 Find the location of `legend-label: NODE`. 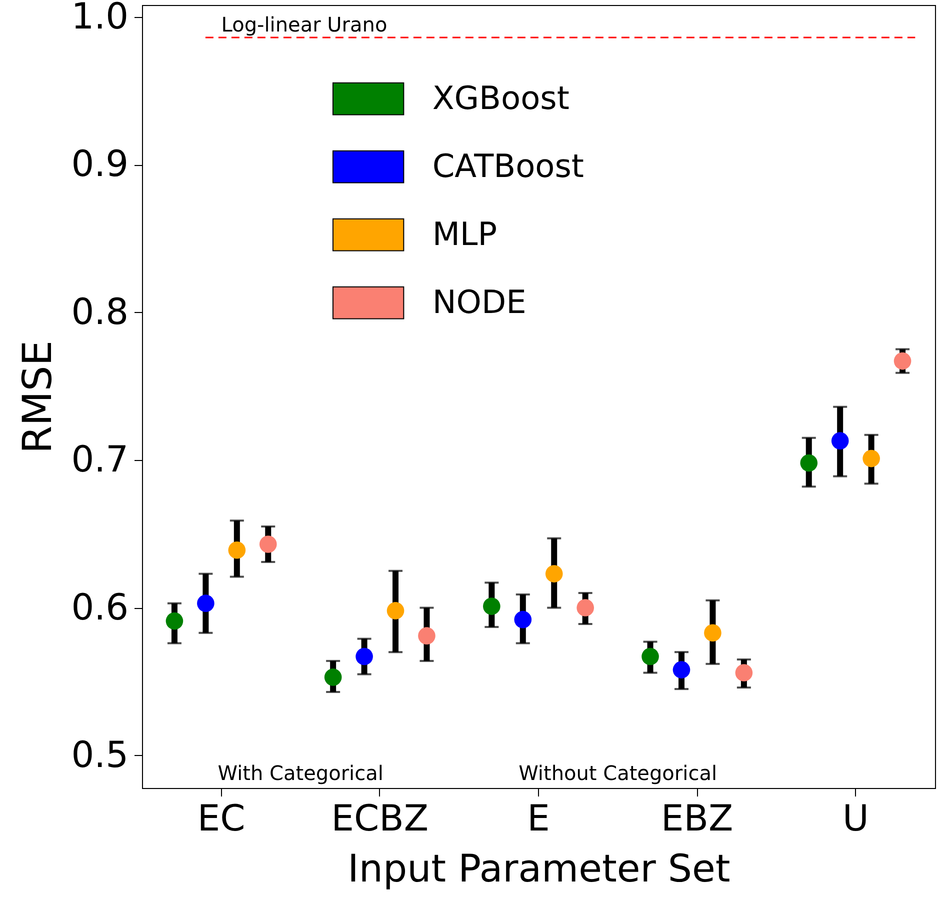

legend-label: NODE is located at coordinates (479, 301).